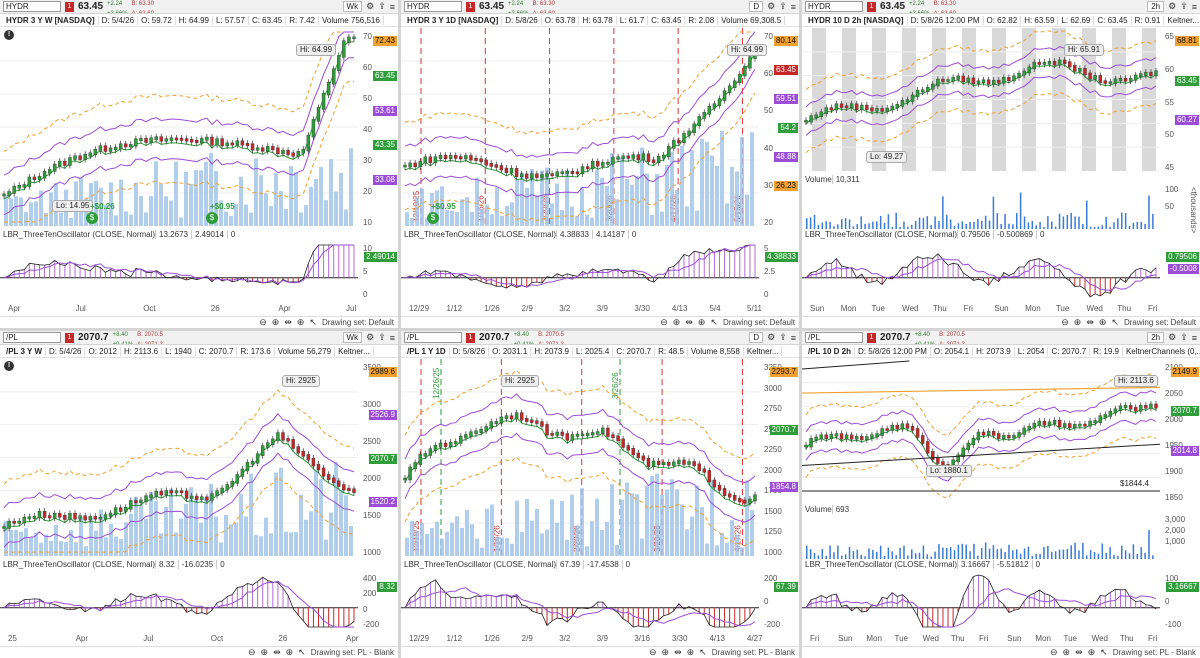 The width and height of the screenshot is (1200, 658). I want to click on volume-label: Volume 693, so click(829, 509).